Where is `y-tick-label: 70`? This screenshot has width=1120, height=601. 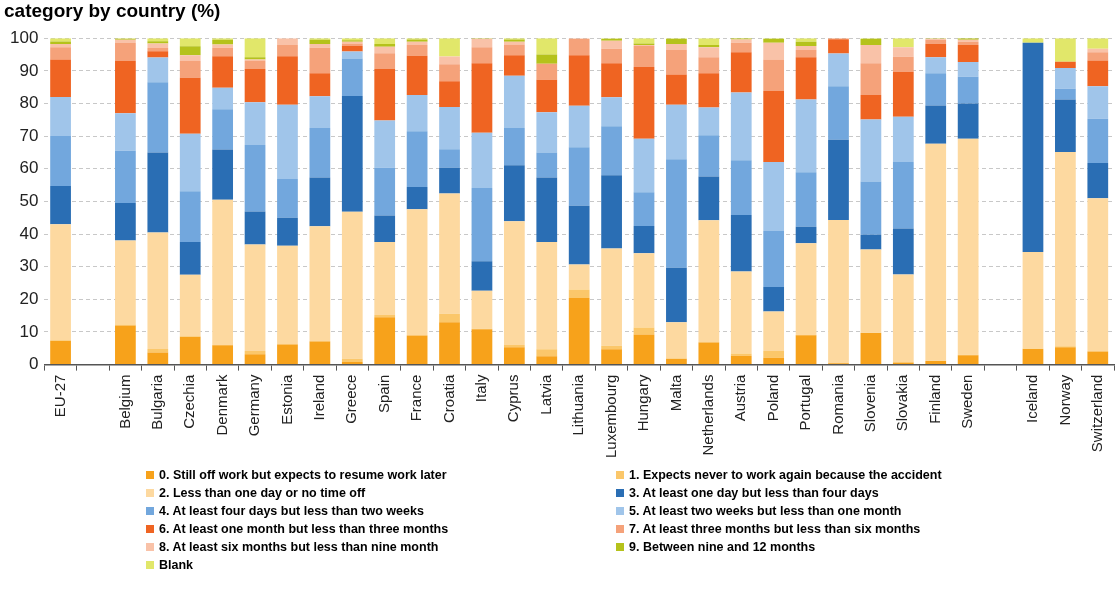
y-tick-label: 70 is located at coordinates (29, 135).